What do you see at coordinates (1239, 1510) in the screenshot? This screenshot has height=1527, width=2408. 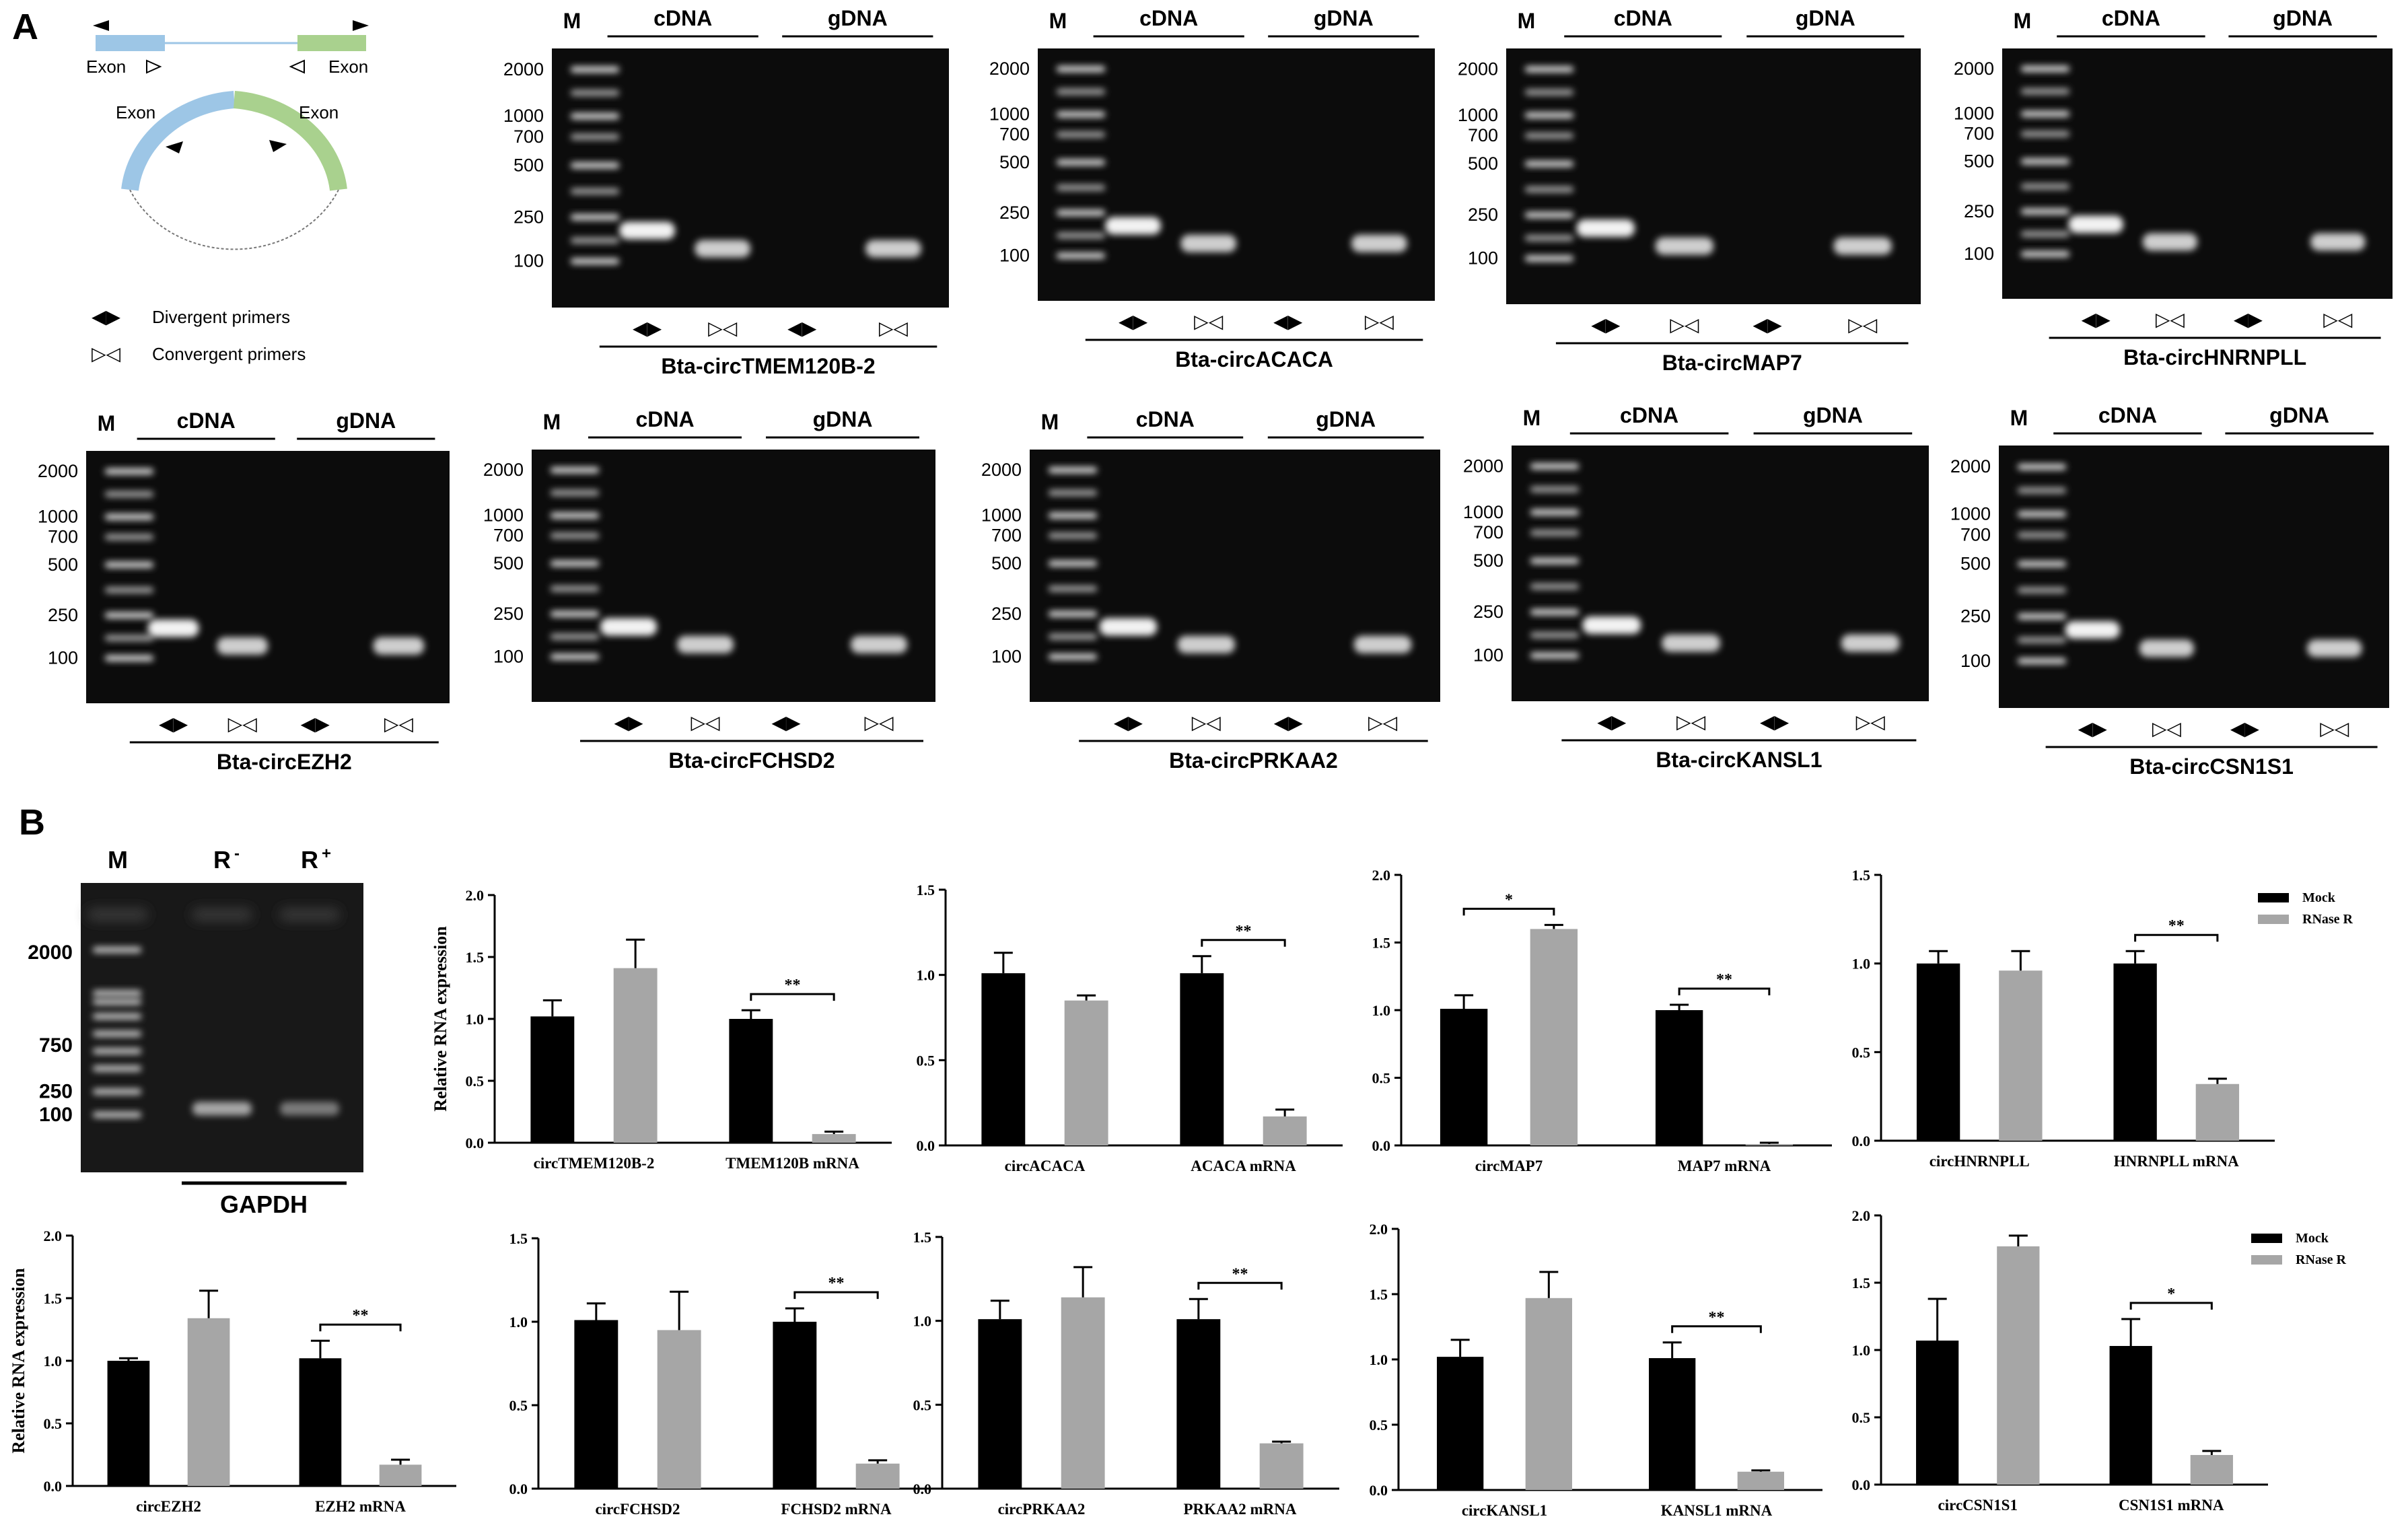 I see `x-category-label: PRKAA2 mRNA` at bounding box center [1239, 1510].